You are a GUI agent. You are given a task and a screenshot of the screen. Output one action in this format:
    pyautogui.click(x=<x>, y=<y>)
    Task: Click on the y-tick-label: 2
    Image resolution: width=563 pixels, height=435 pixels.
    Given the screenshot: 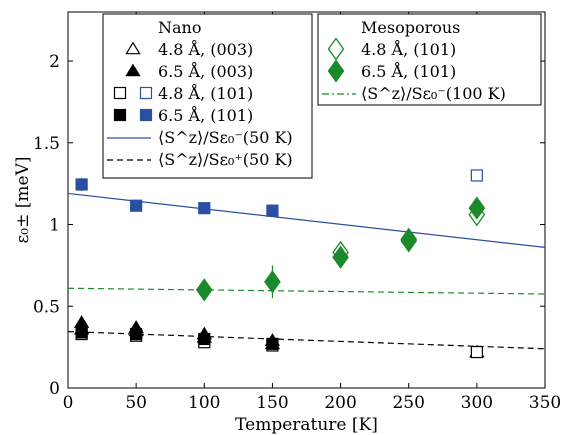 What is the action you would take?
    pyautogui.click(x=54, y=62)
    